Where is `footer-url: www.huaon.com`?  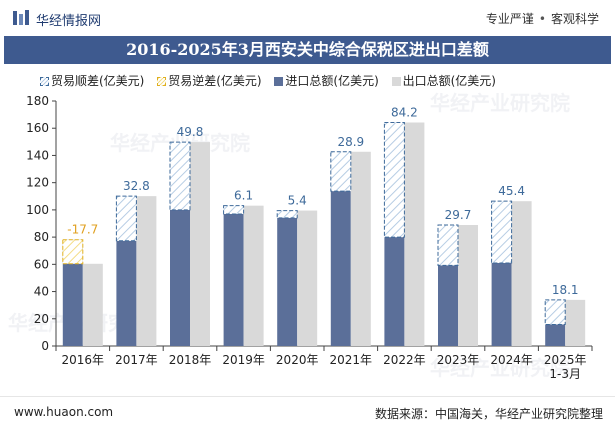 footer-url: www.huaon.com is located at coordinates (64, 412).